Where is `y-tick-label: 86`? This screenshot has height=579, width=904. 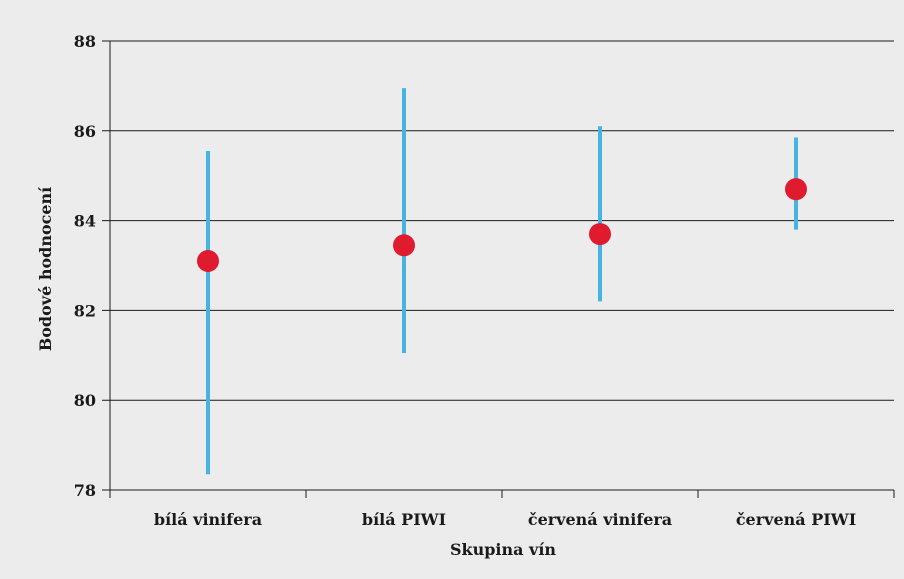 y-tick-label: 86 is located at coordinates (85, 131).